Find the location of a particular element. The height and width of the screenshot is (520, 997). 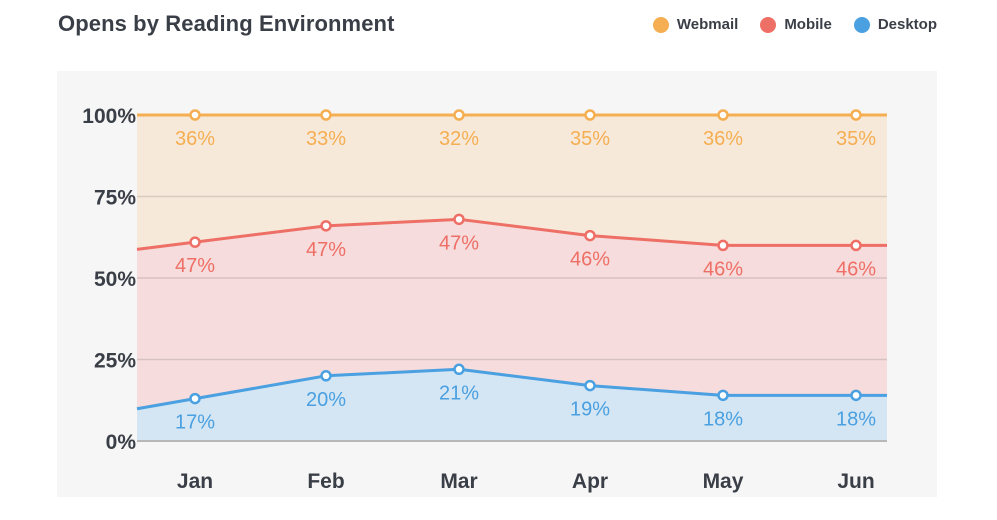

data-label-webmail: 33% is located at coordinates (326, 139).